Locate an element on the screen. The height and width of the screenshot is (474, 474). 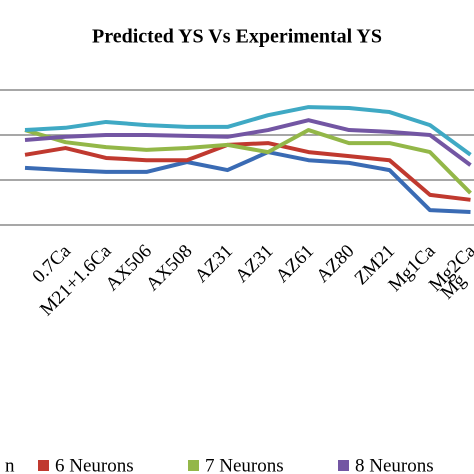
legend-label: 6 Neurons is located at coordinates (94, 464).